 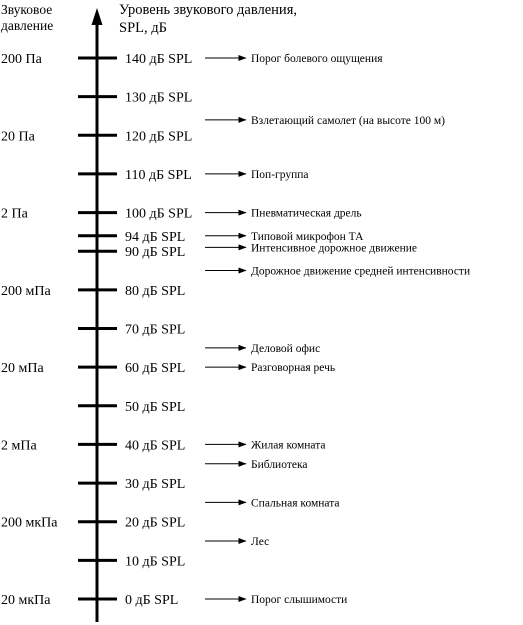 What do you see at coordinates (348, 121) in the screenshot?
I see `source-label: Взлетающий самолет (на высоте 100 м)` at bounding box center [348, 121].